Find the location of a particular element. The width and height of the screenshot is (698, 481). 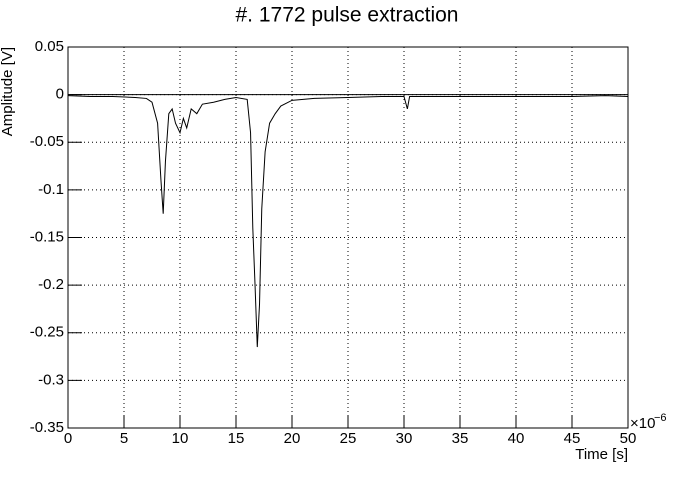

y-tick-label: -0.15 is located at coordinates (47, 236).